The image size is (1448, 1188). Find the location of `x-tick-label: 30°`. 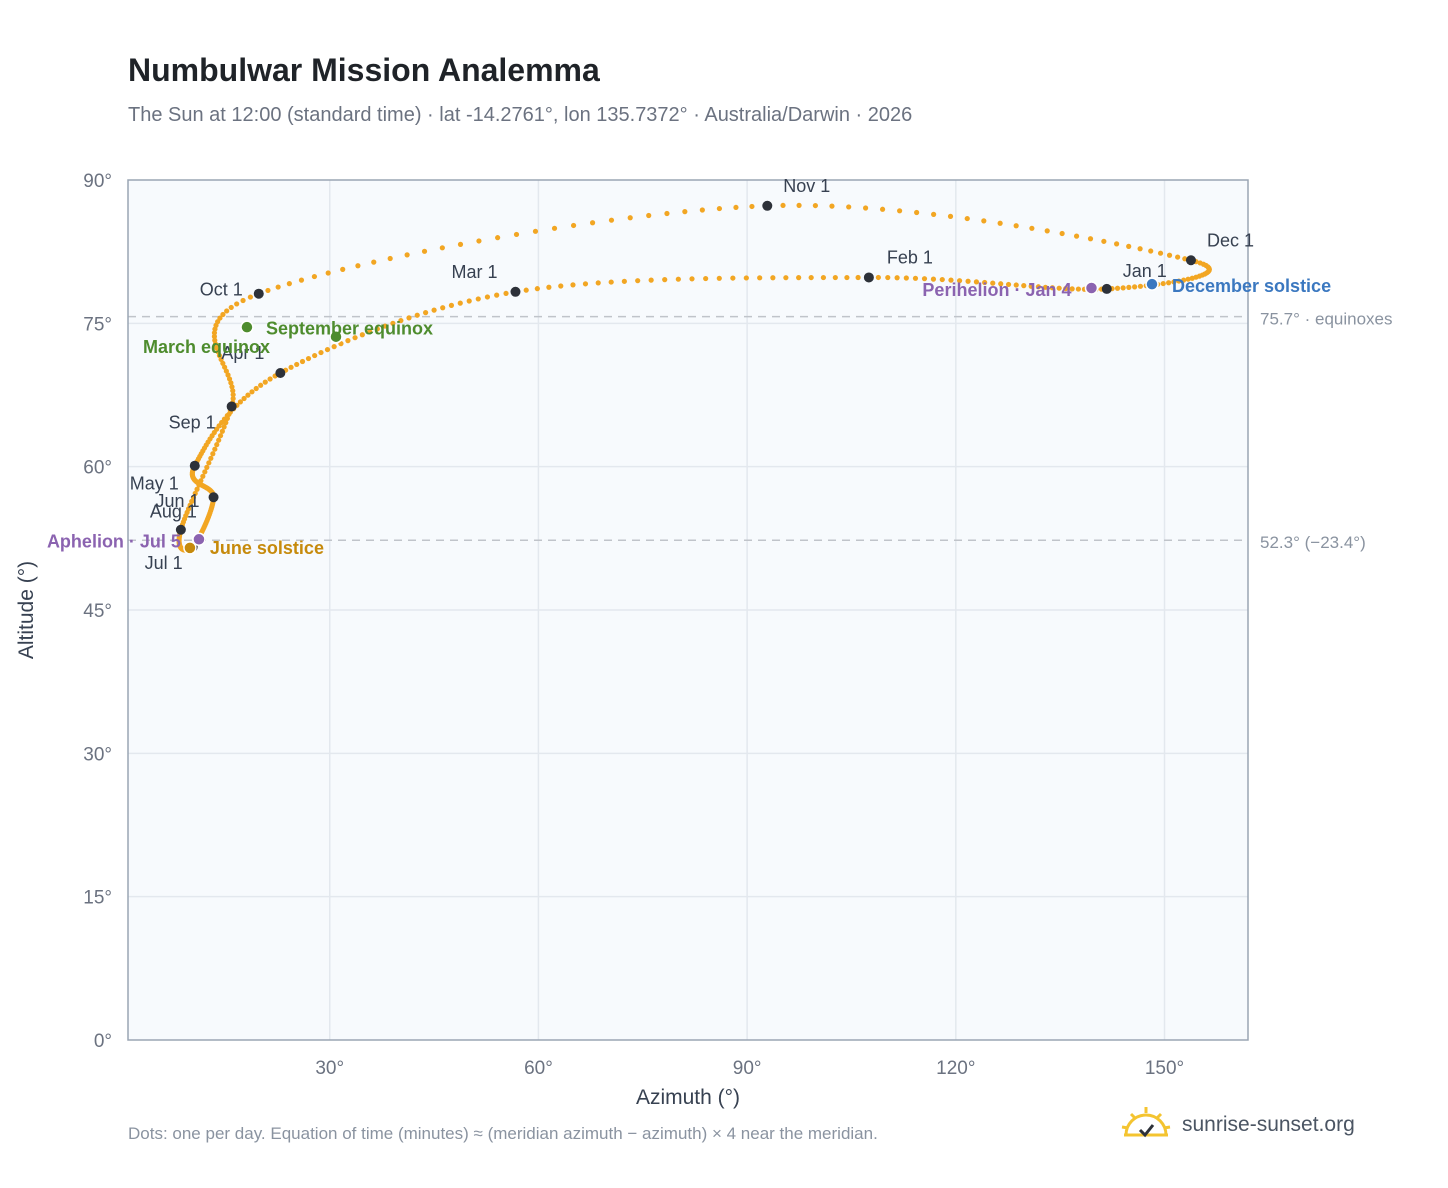

x-tick-label: 30° is located at coordinates (329, 1068).